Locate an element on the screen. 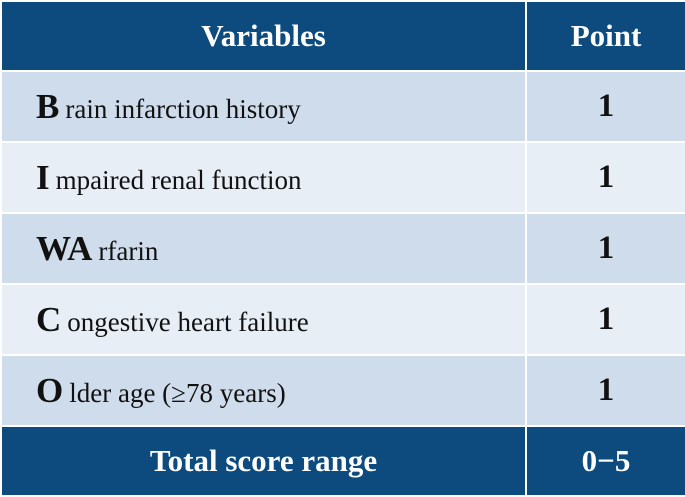 The width and height of the screenshot is (685, 497). header-row: Variables Point is located at coordinates (342, 36).